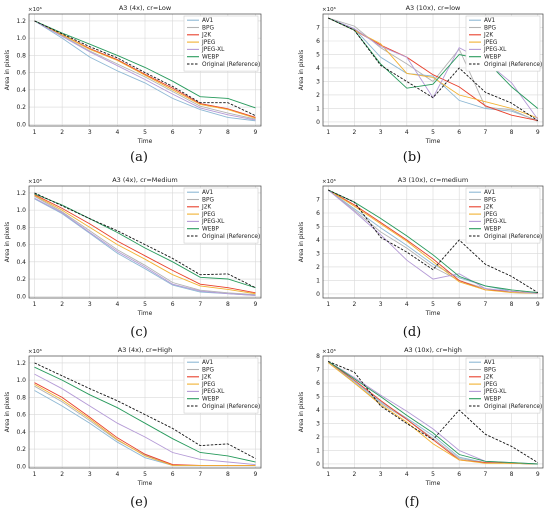 The image size is (550, 512). Describe the element at coordinates (318, 267) in the screenshot. I see `y-tick-label: 2` at that location.